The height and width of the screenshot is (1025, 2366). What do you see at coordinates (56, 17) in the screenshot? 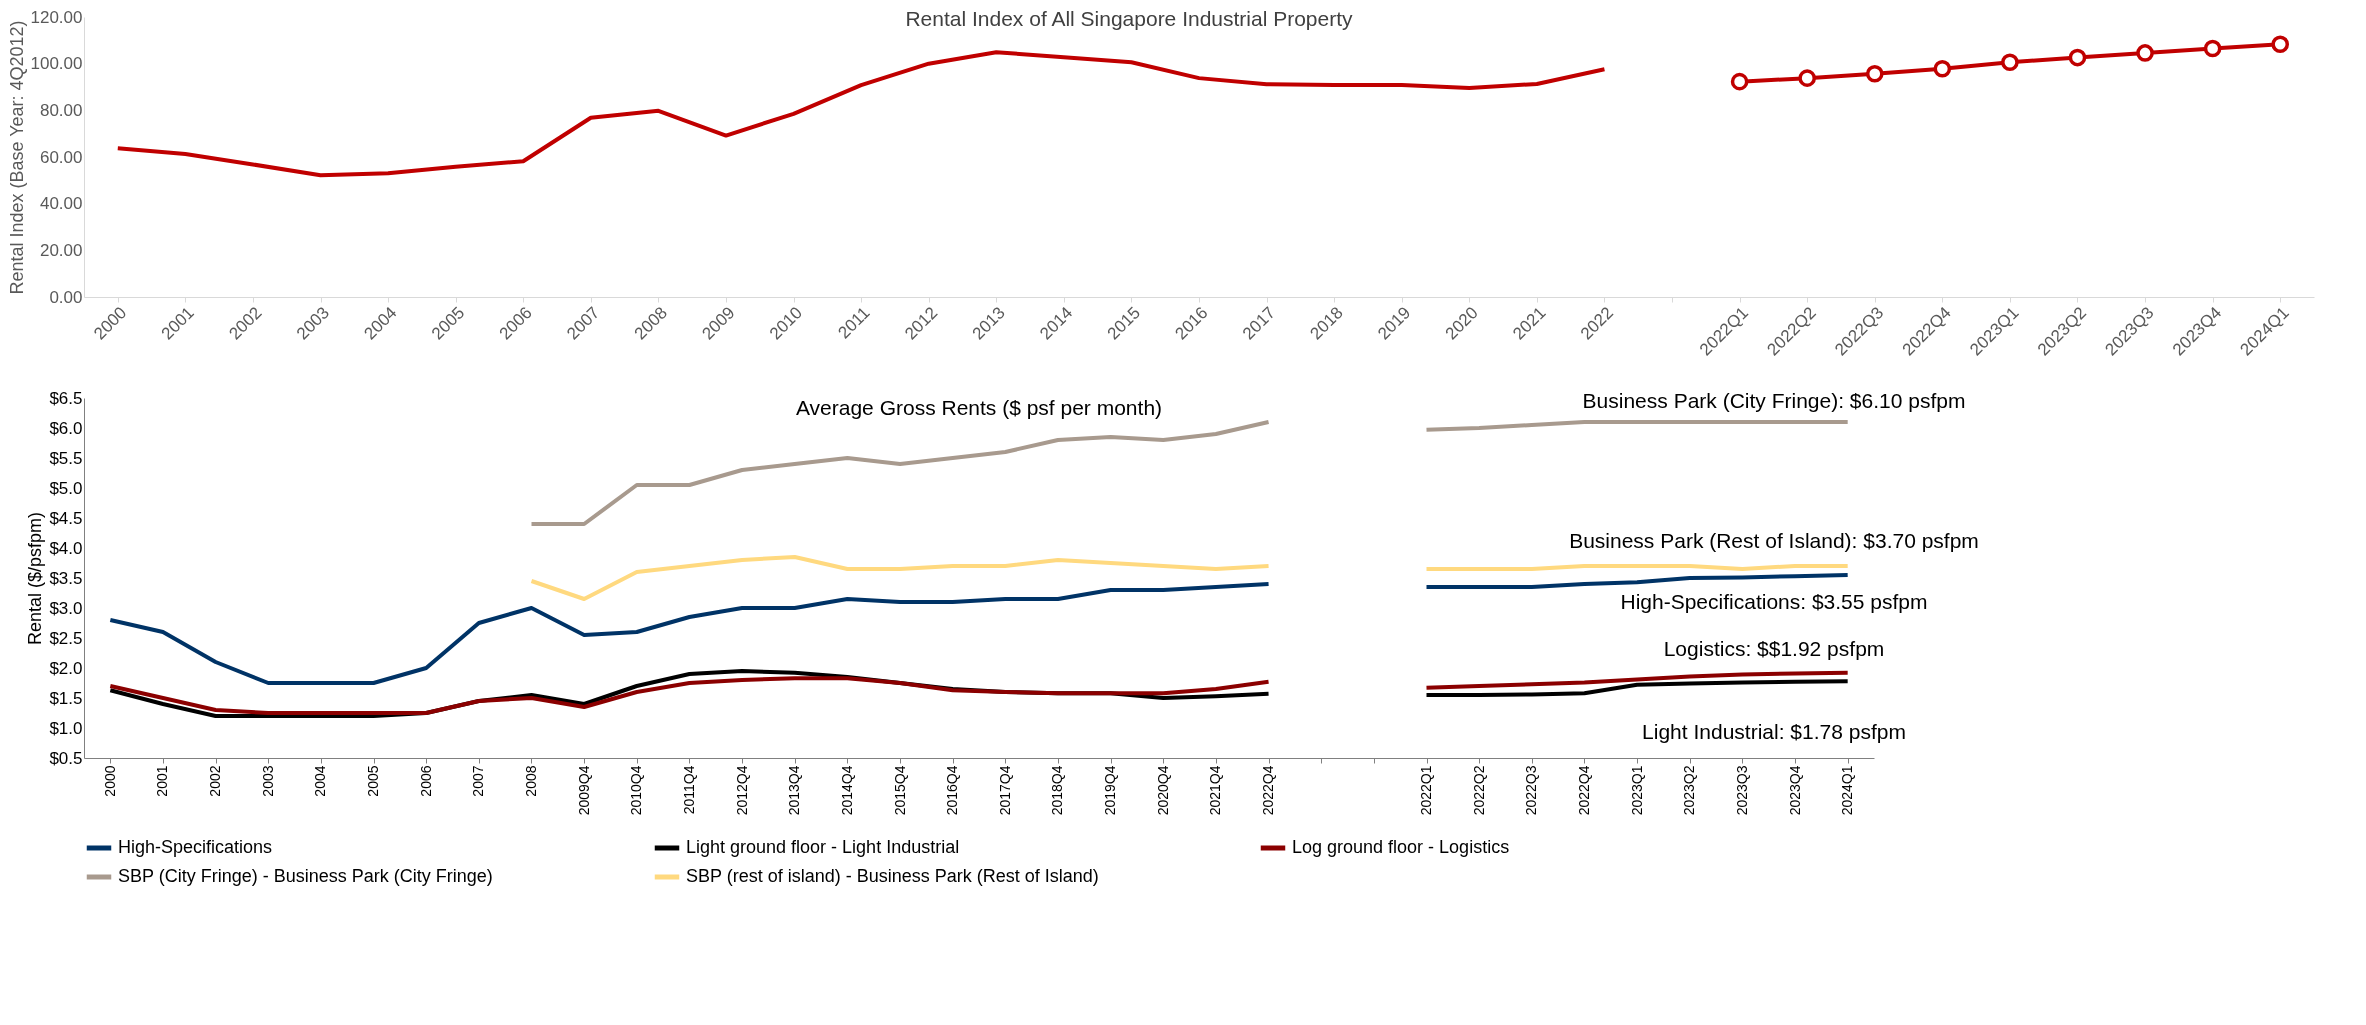
I see `y-tick-label: 120.00` at bounding box center [56, 17].